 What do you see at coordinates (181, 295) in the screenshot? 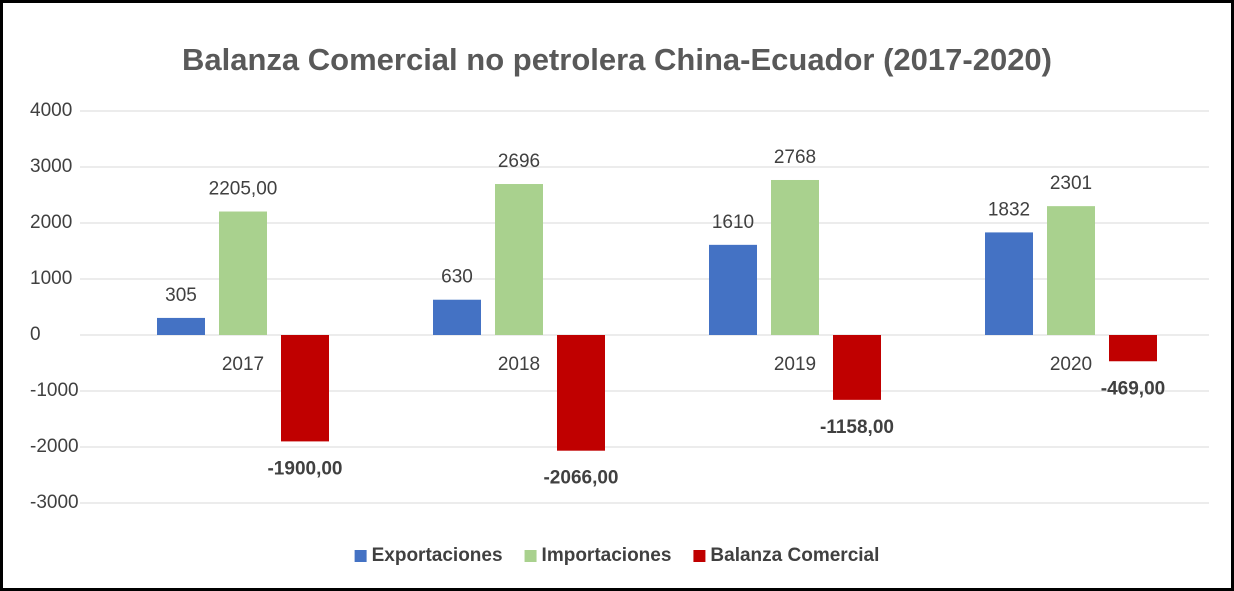
I see `data-label: 305` at bounding box center [181, 295].